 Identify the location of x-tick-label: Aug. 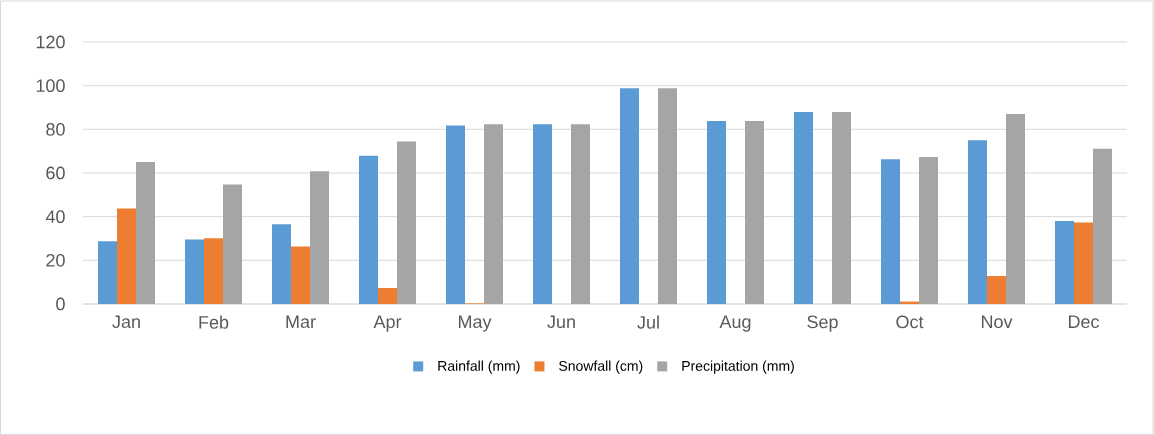
(735, 323).